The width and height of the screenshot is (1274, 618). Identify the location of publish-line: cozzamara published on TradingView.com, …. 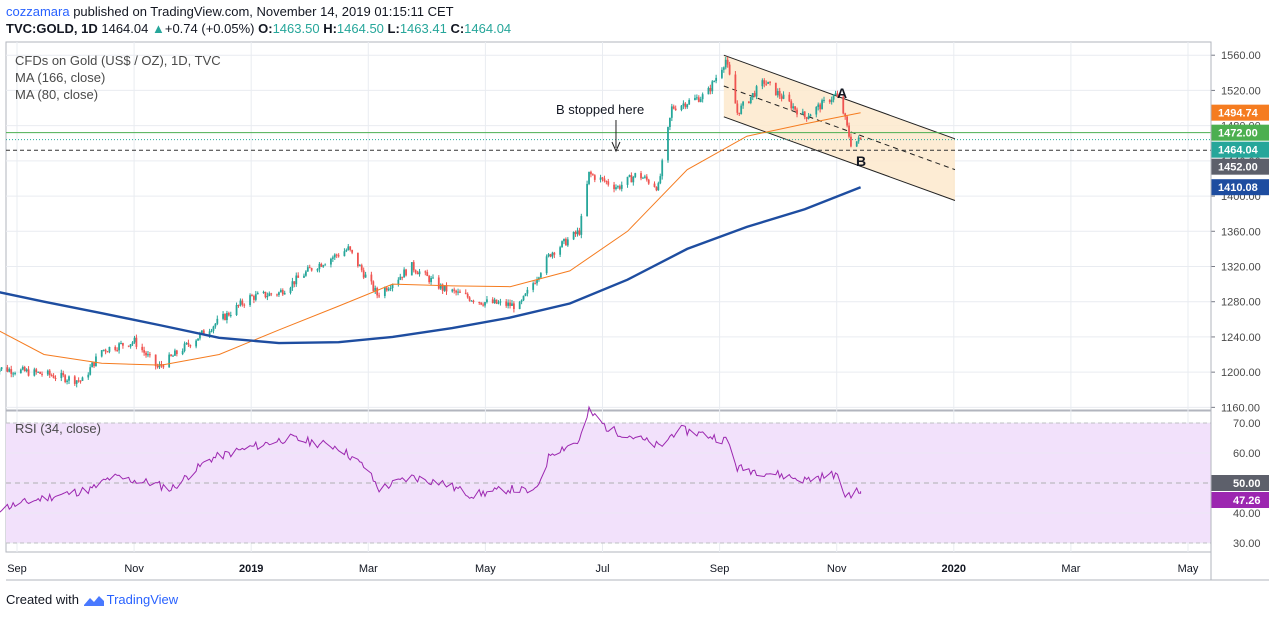
(230, 11).